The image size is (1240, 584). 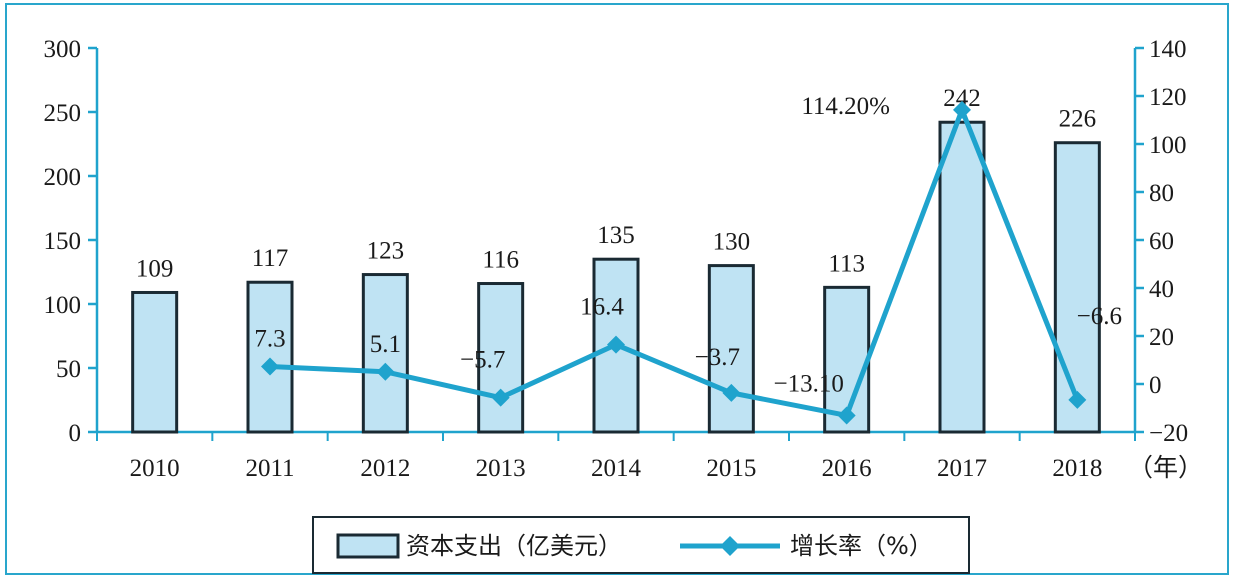 What do you see at coordinates (1168, 49) in the screenshot?
I see `right-tick-label: 140` at bounding box center [1168, 49].